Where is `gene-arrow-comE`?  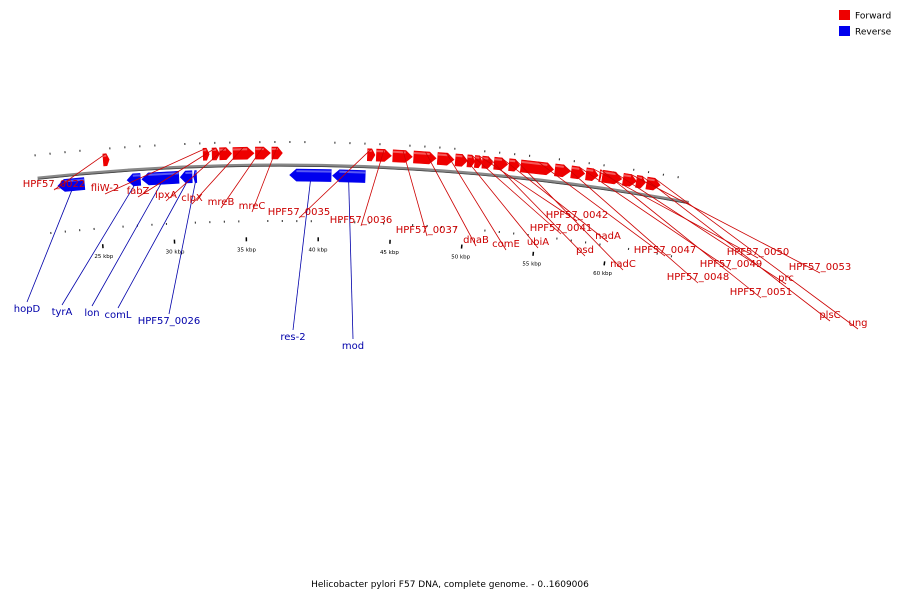 gene-arrow-comE is located at coordinates (445, 159).